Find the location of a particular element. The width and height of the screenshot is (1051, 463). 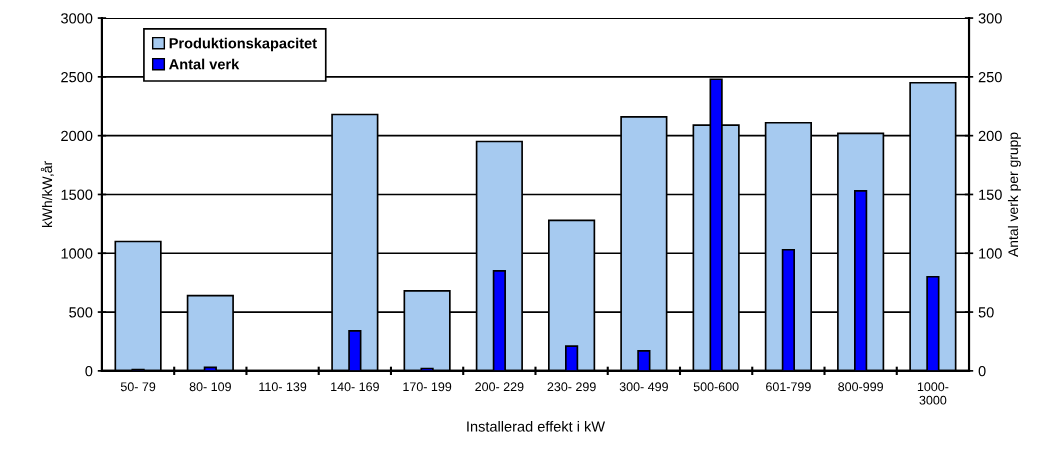

legend-label: Antal verk is located at coordinates (204, 64).